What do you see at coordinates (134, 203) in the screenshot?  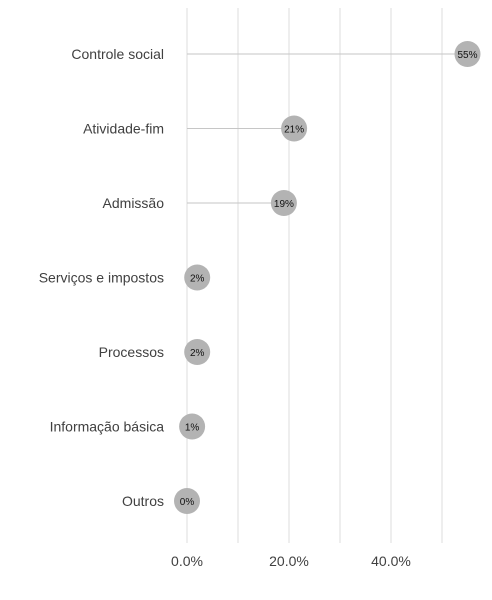 I see `category-label: Admissão` at bounding box center [134, 203].